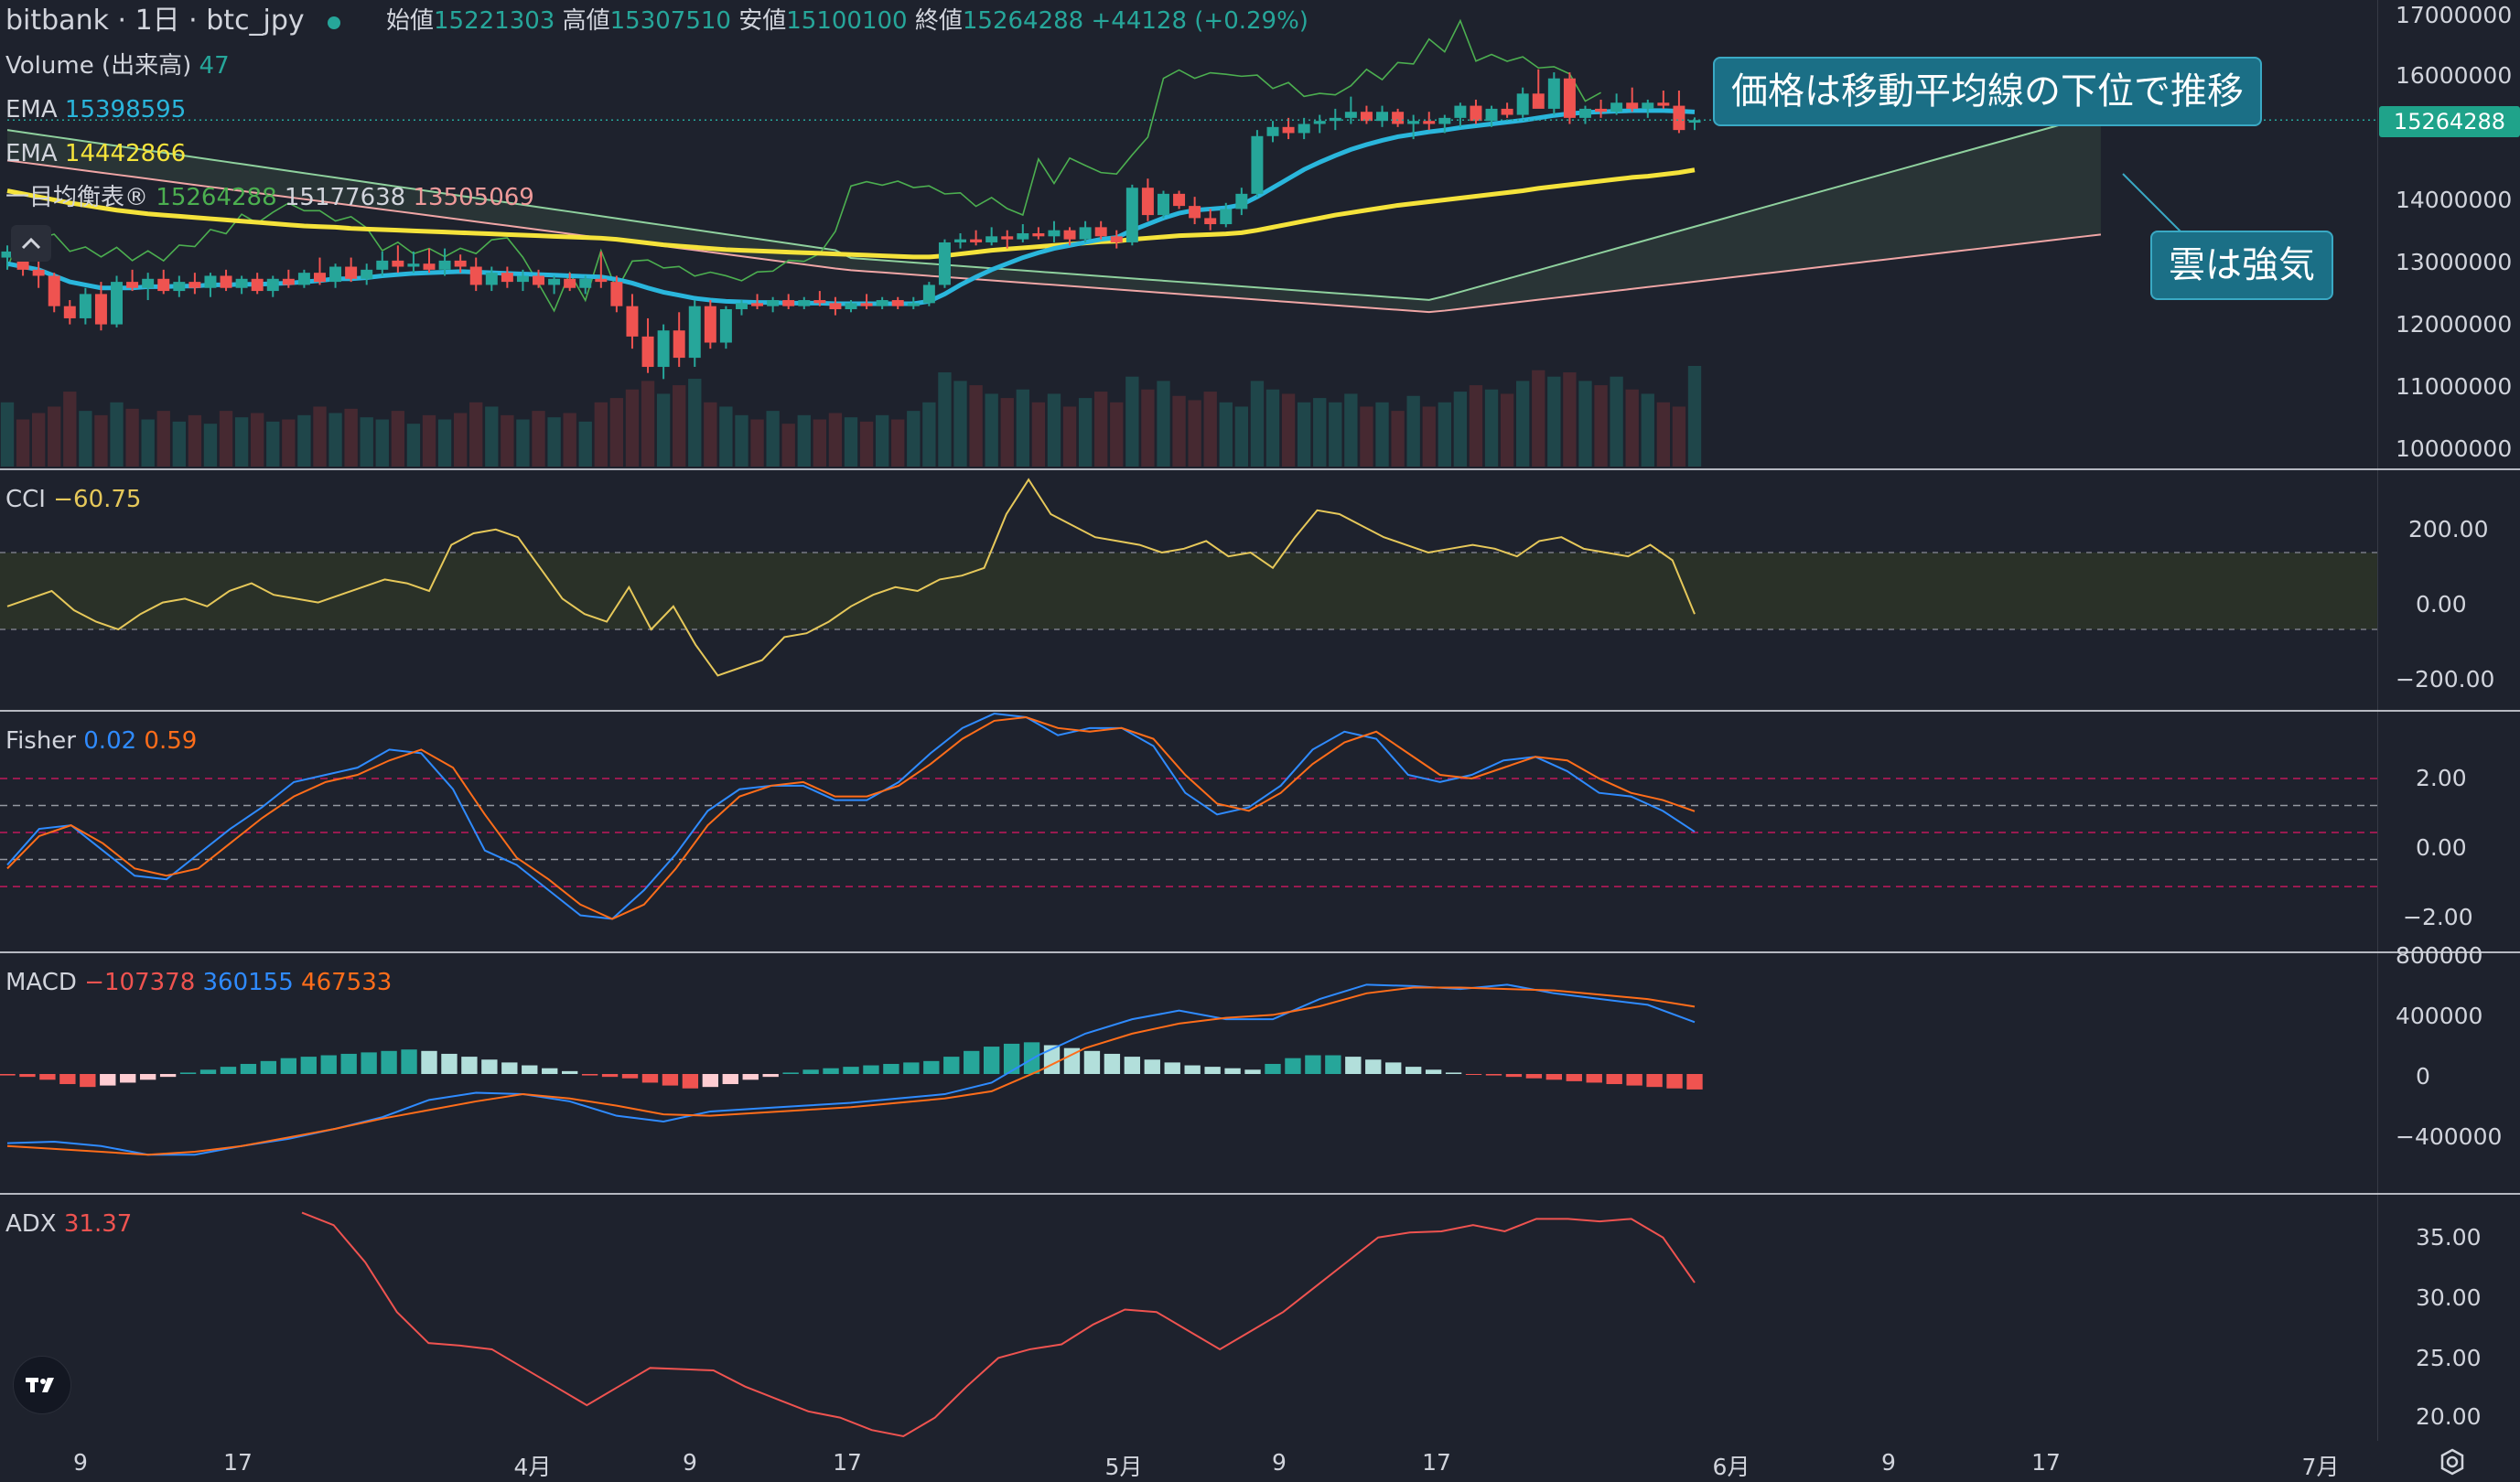 The image size is (2520, 1482). What do you see at coordinates (2452, 1462) in the screenshot?
I see `chart-settings-button` at bounding box center [2452, 1462].